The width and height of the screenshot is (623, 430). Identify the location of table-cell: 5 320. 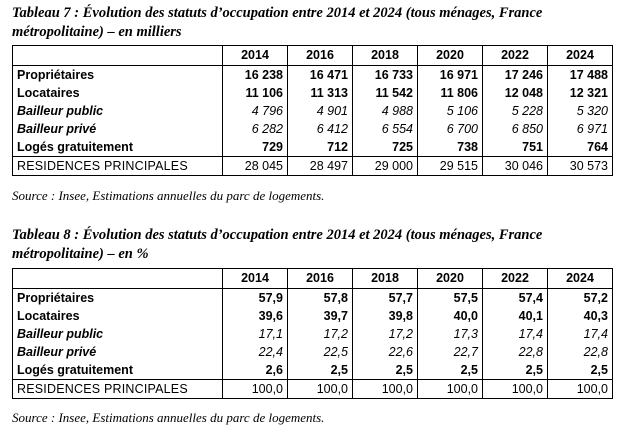
(580, 111).